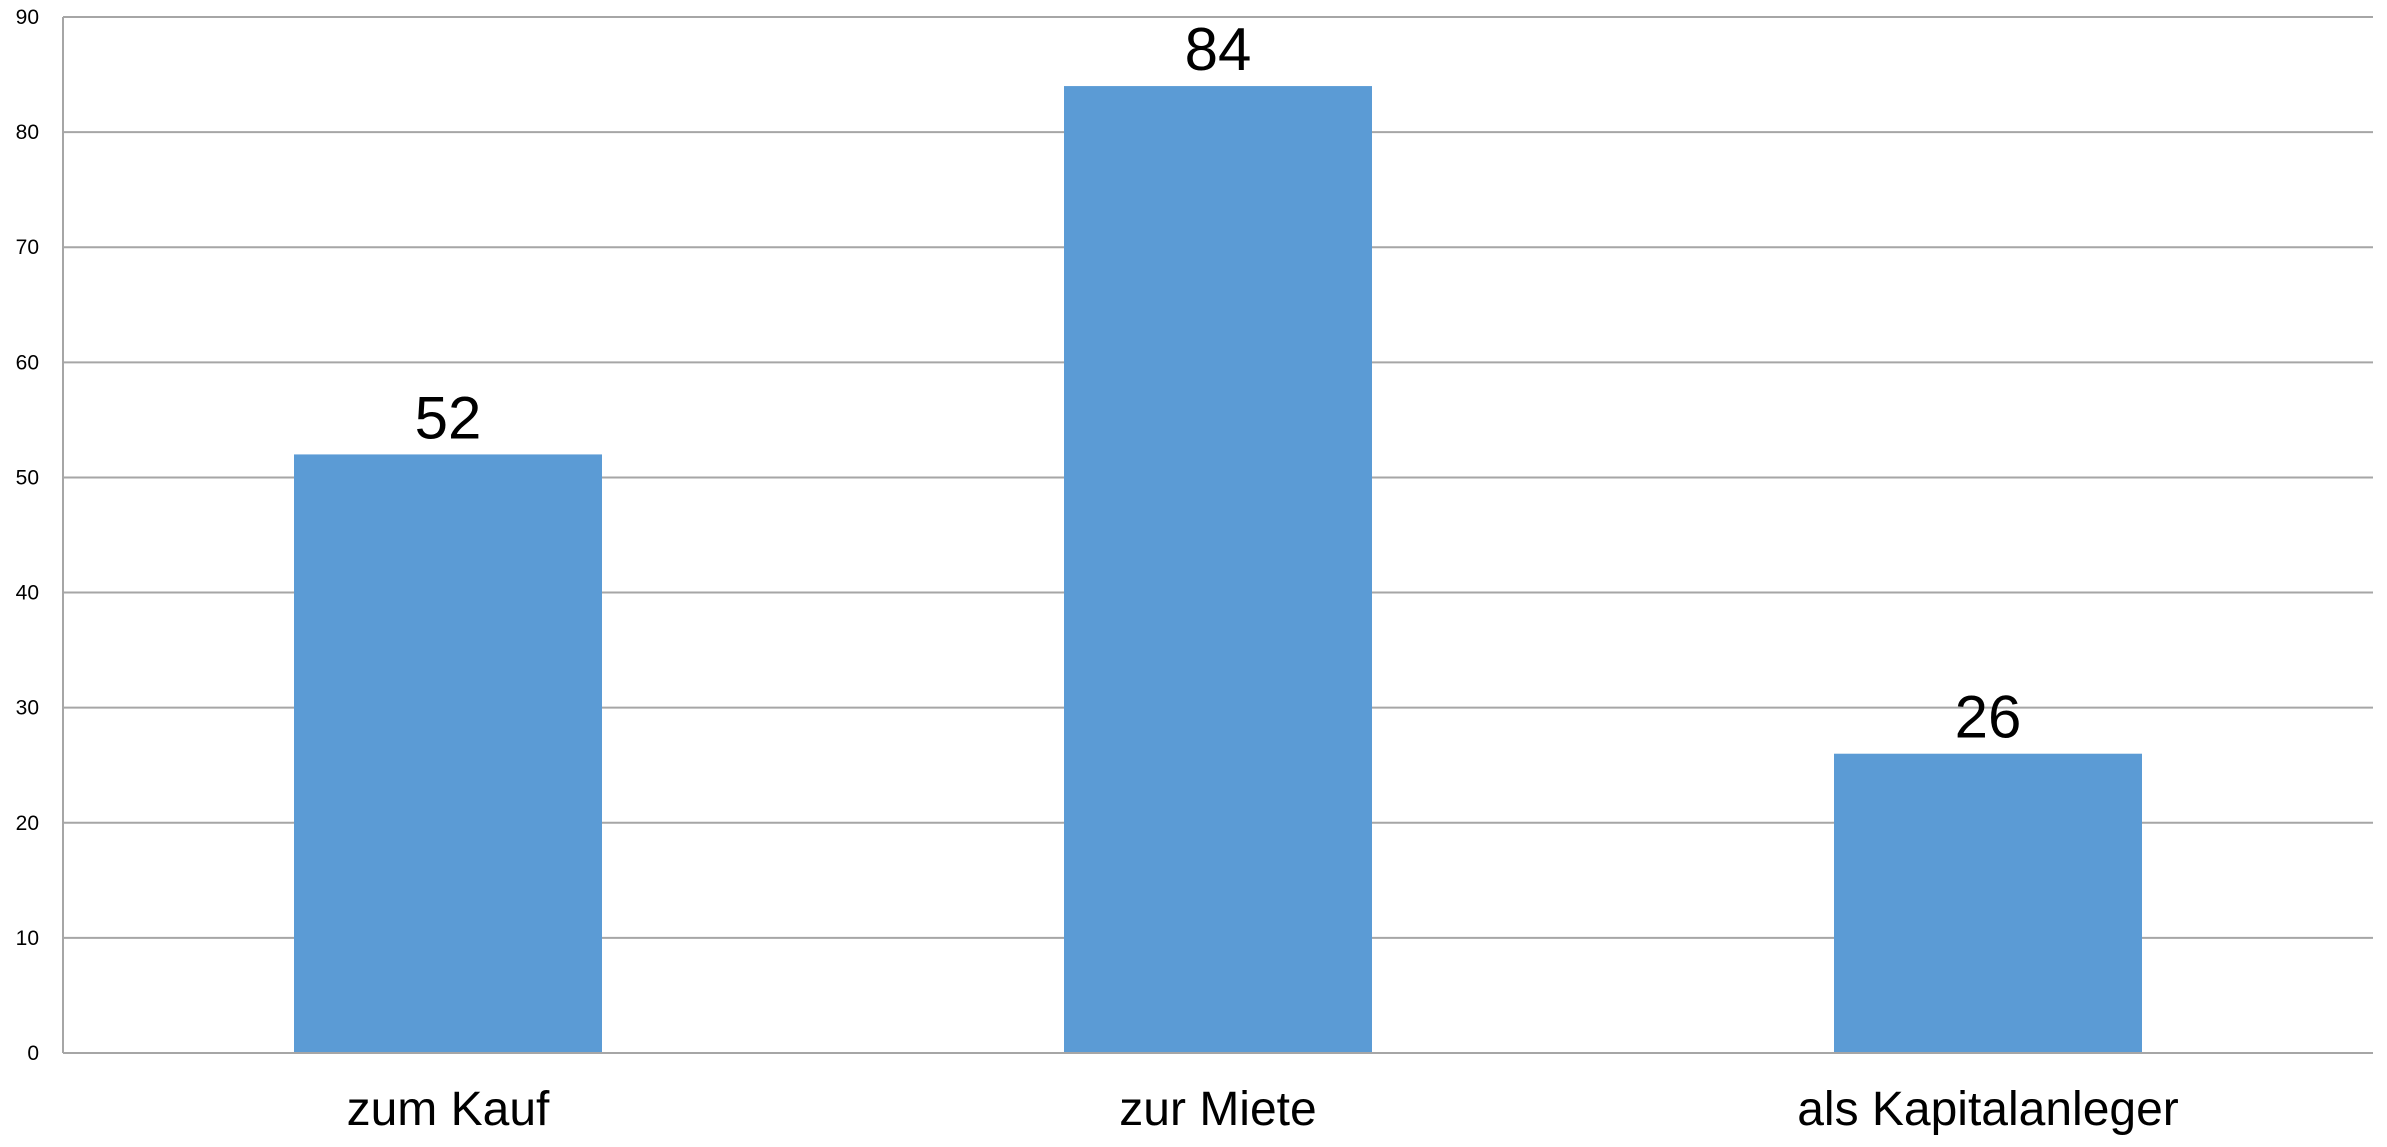 This screenshot has width=2387, height=1147. I want to click on y-tick-label: 80, so click(27, 132).